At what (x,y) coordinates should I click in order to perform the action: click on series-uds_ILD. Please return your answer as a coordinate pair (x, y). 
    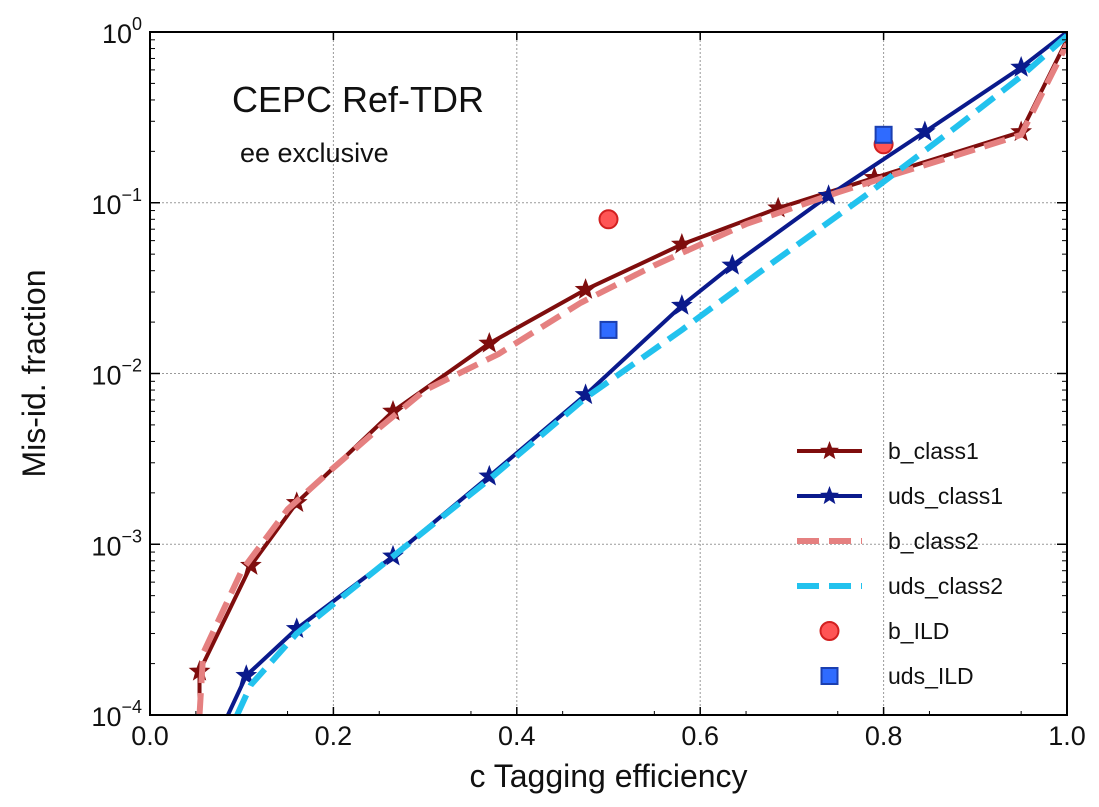
    Looking at the image, I should click on (746, 232).